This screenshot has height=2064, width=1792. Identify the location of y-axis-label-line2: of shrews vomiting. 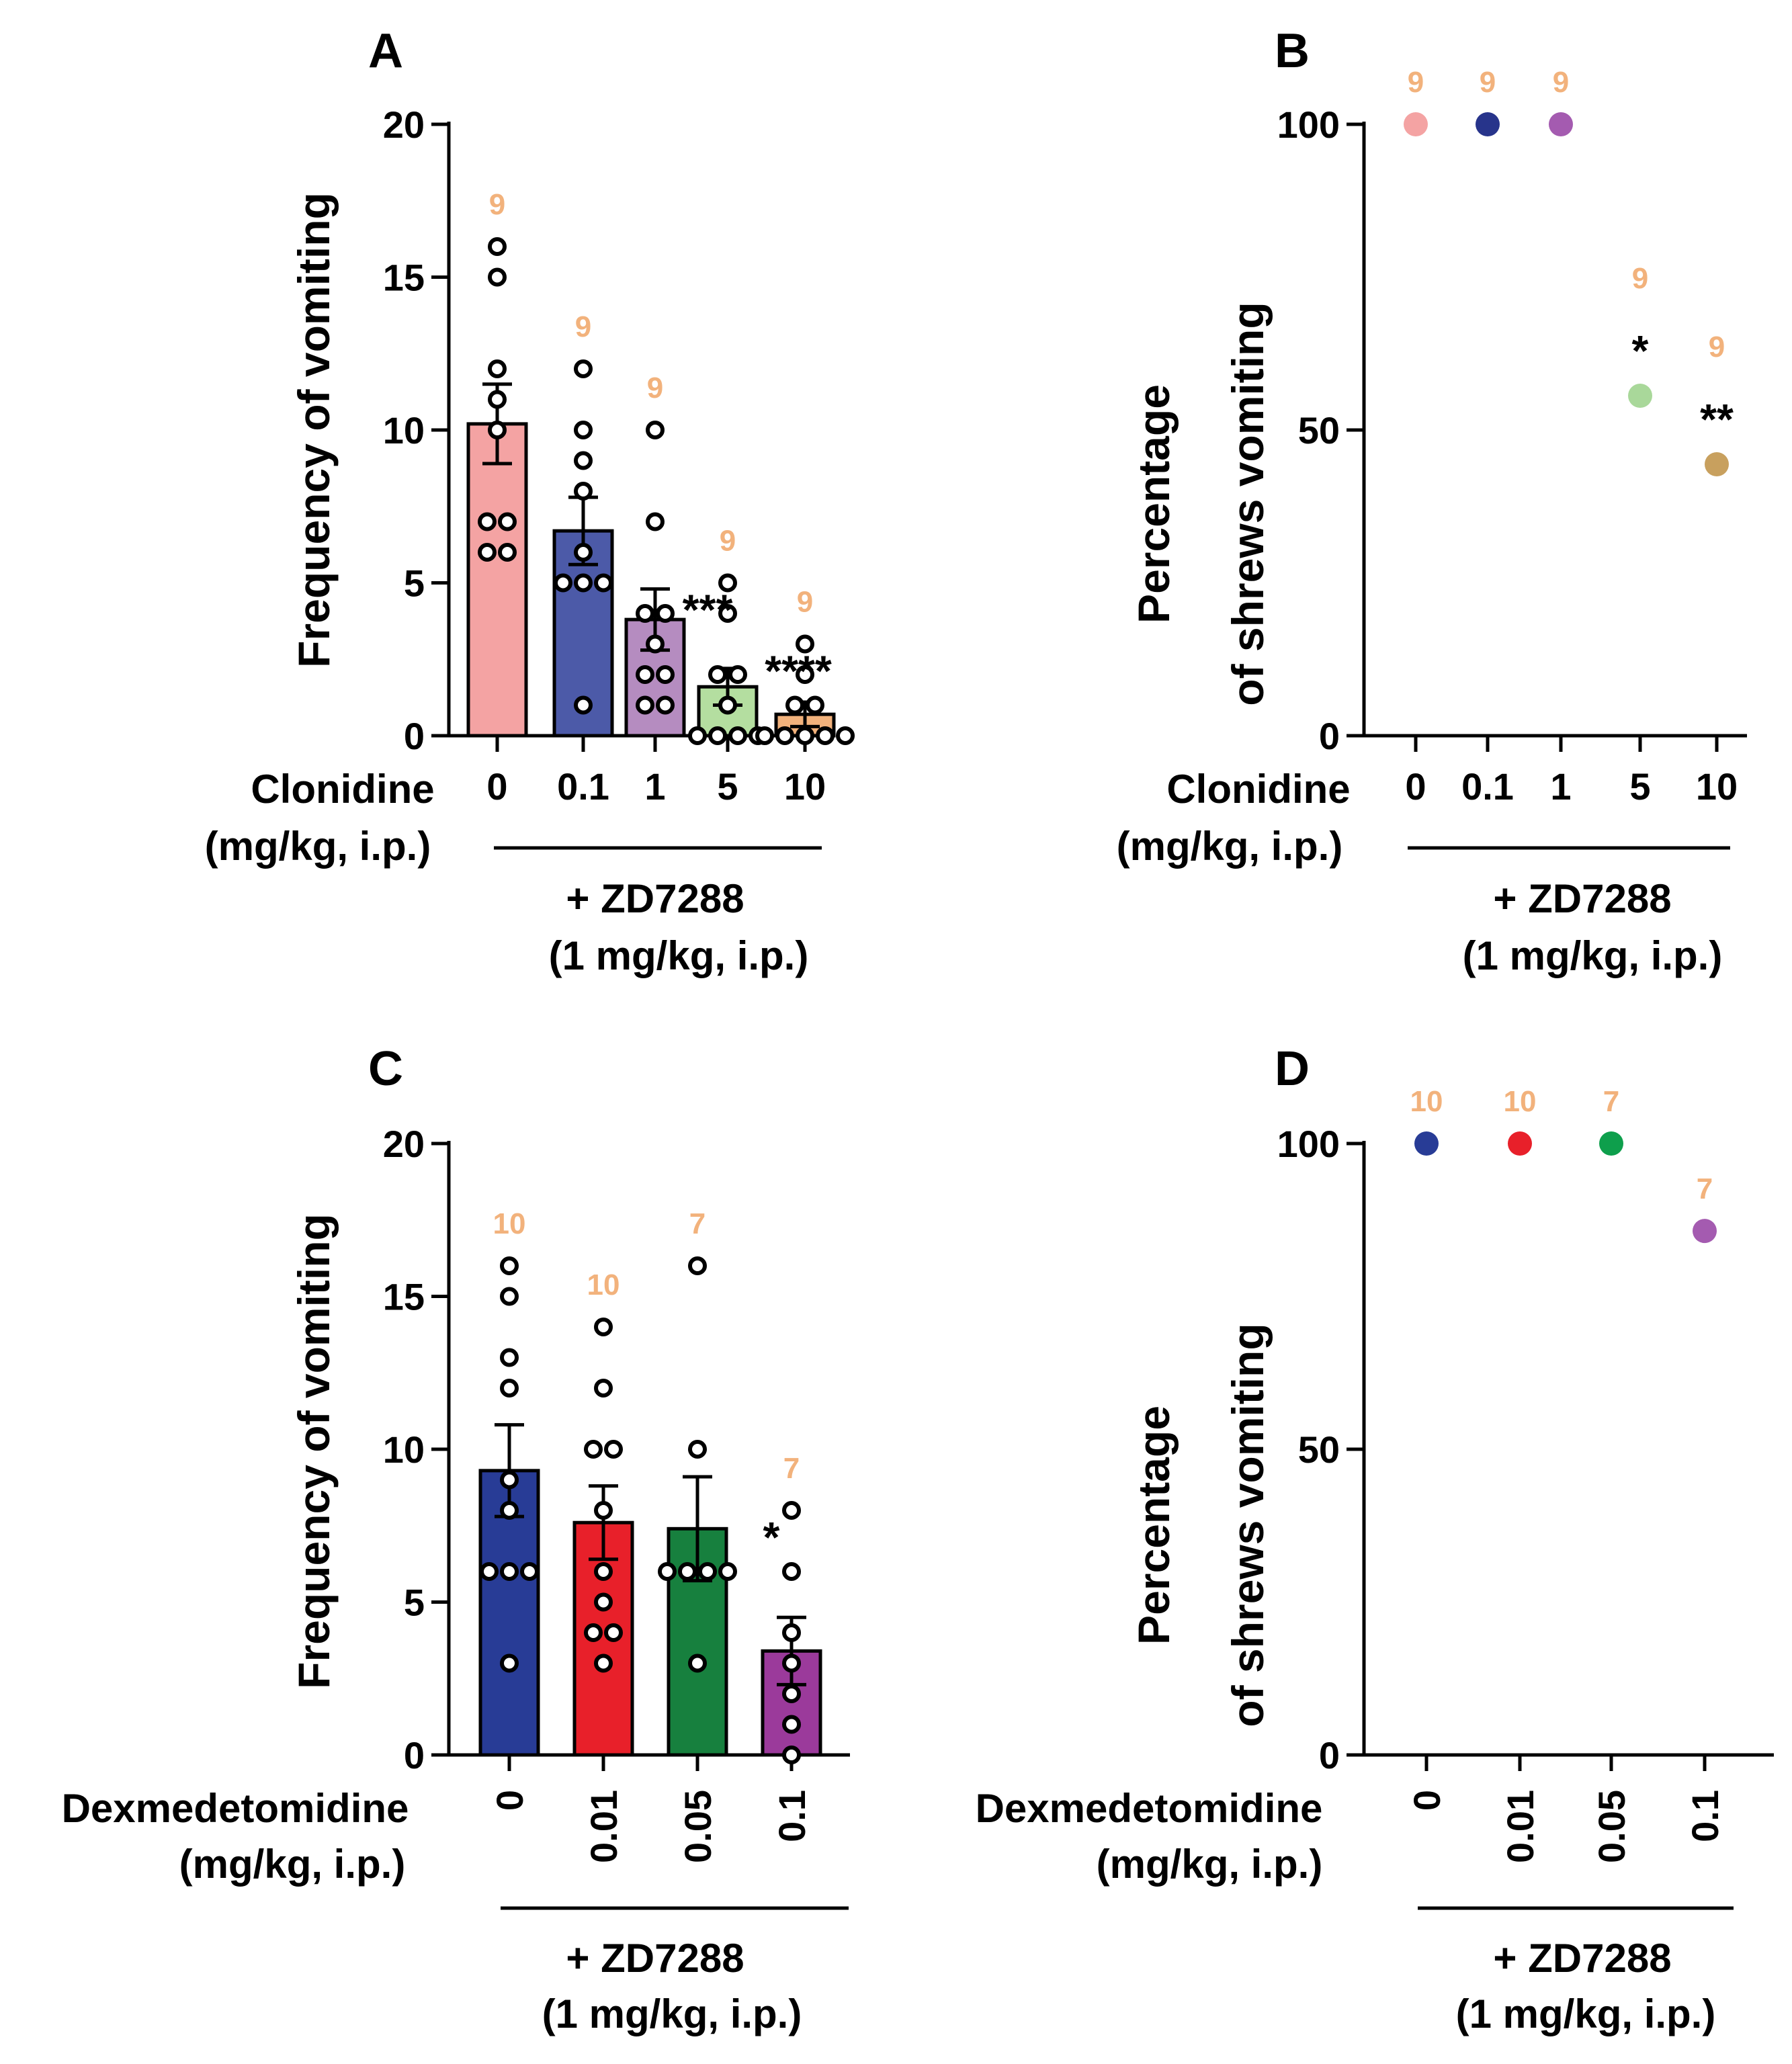
(1248, 1525).